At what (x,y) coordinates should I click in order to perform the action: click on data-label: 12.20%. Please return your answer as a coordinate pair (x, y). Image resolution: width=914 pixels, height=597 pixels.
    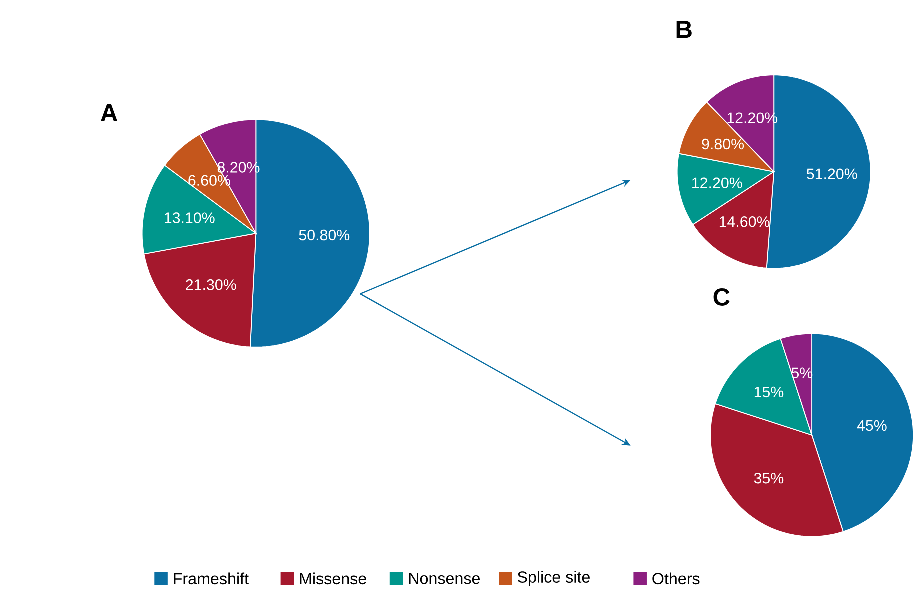
    Looking at the image, I should click on (717, 183).